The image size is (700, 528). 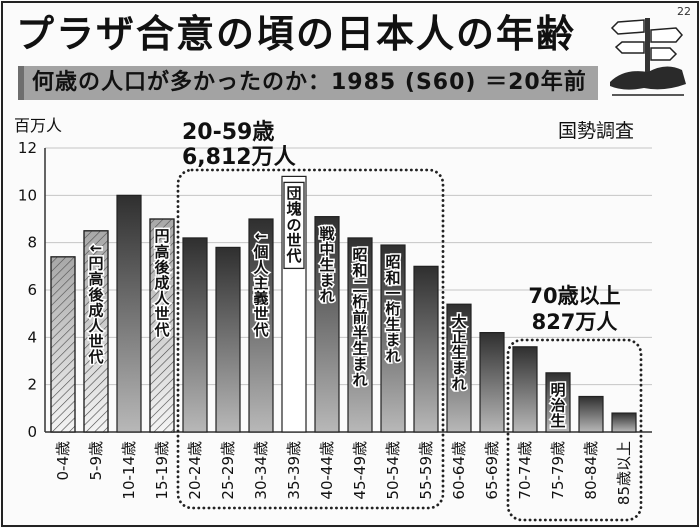 I want to click on x-tick-label: 45-49歳, so click(x=360, y=470).